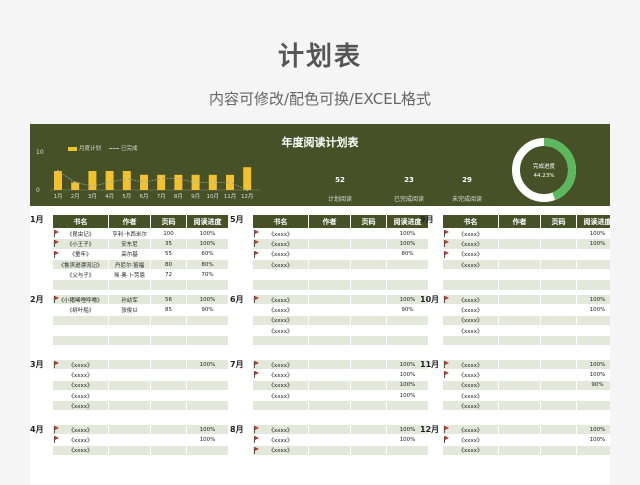 The image size is (640, 485). Describe the element at coordinates (129, 233) in the screenshot. I see `cell-author: 亨利·卡西米尔` at that location.